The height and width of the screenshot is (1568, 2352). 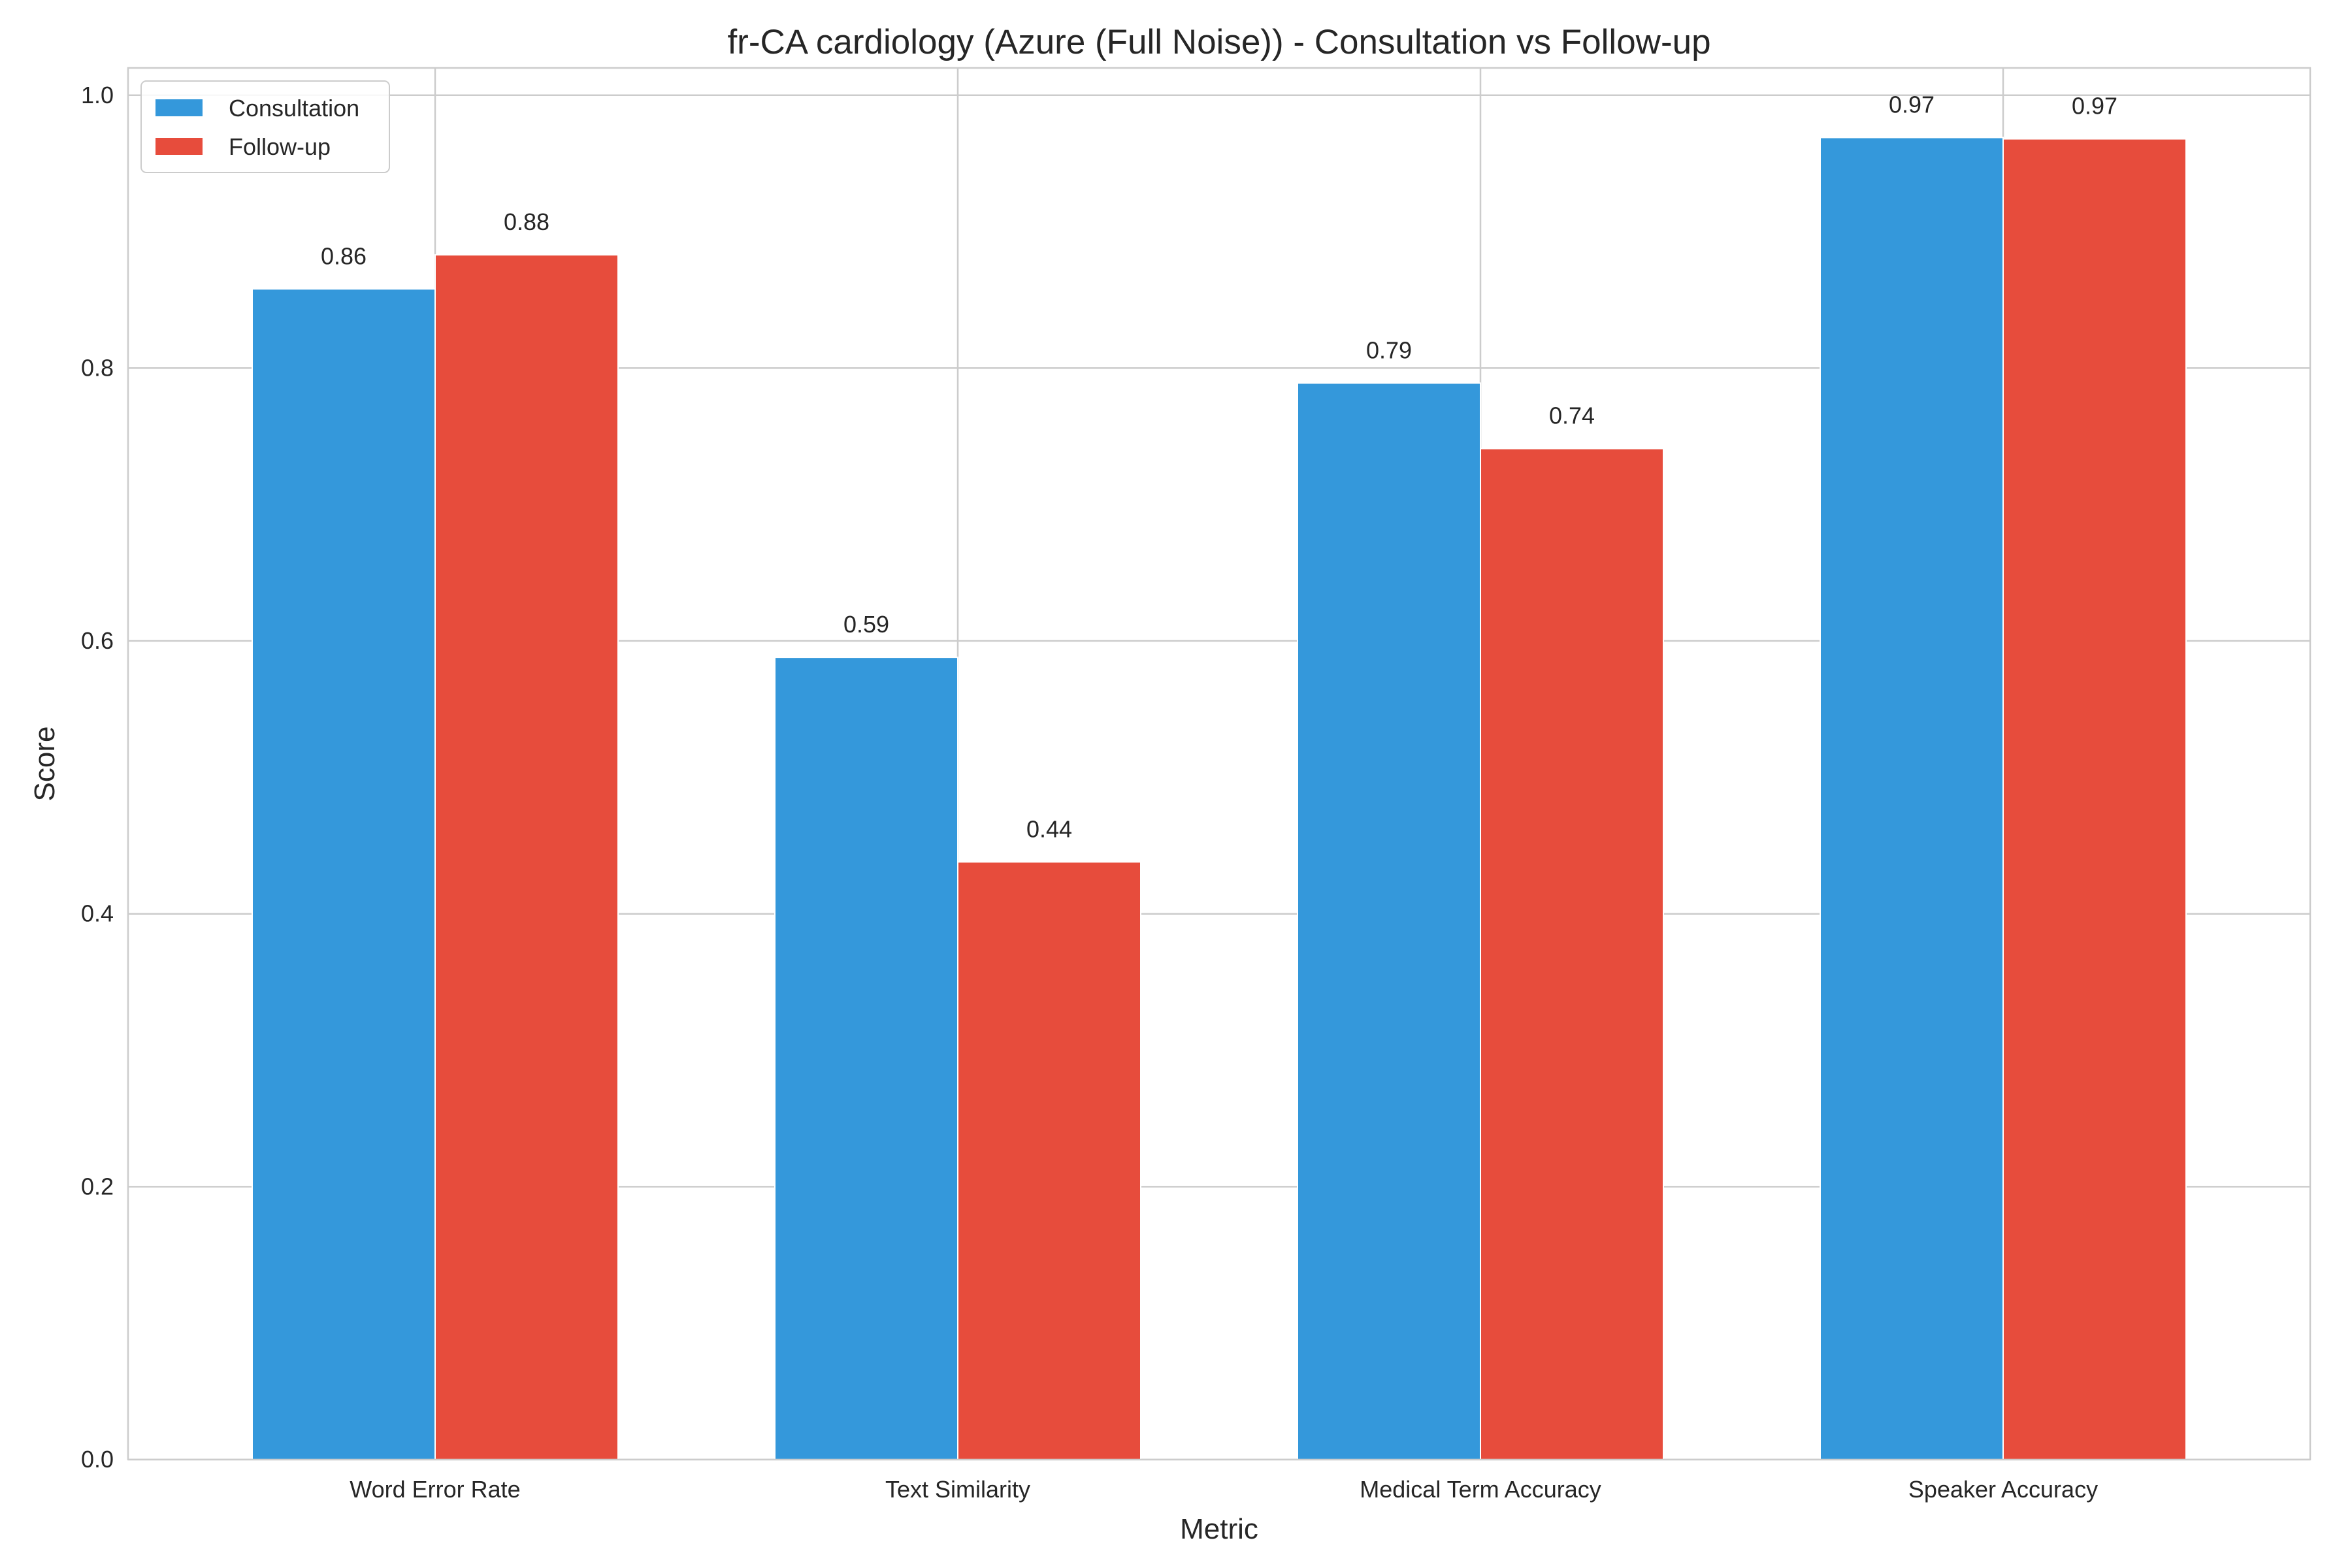 I want to click on bar-value-label: 0.59, so click(x=866, y=624).